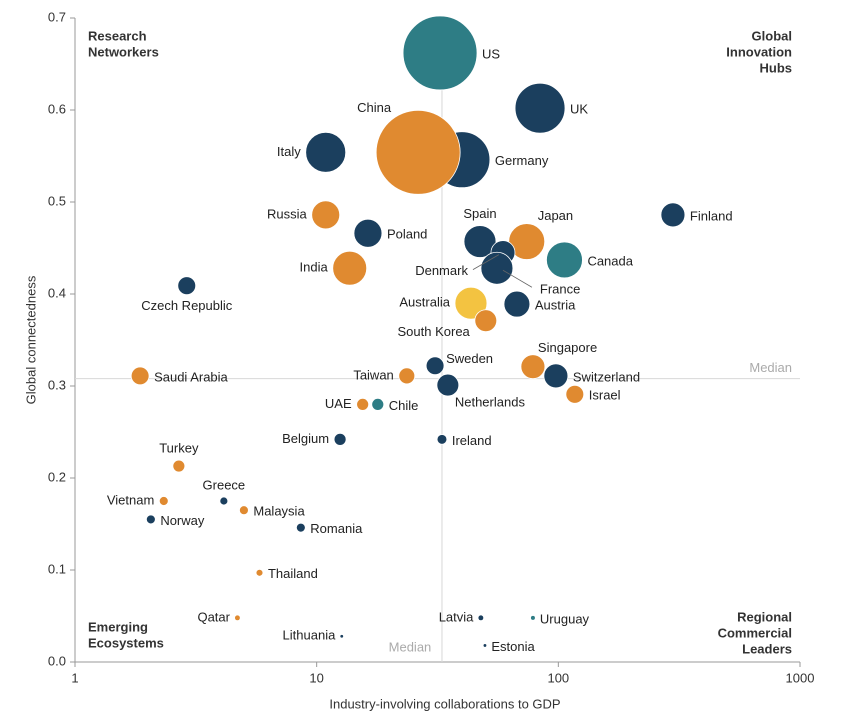 The image size is (850, 728). I want to click on point-label: Uruguay, so click(565, 618).